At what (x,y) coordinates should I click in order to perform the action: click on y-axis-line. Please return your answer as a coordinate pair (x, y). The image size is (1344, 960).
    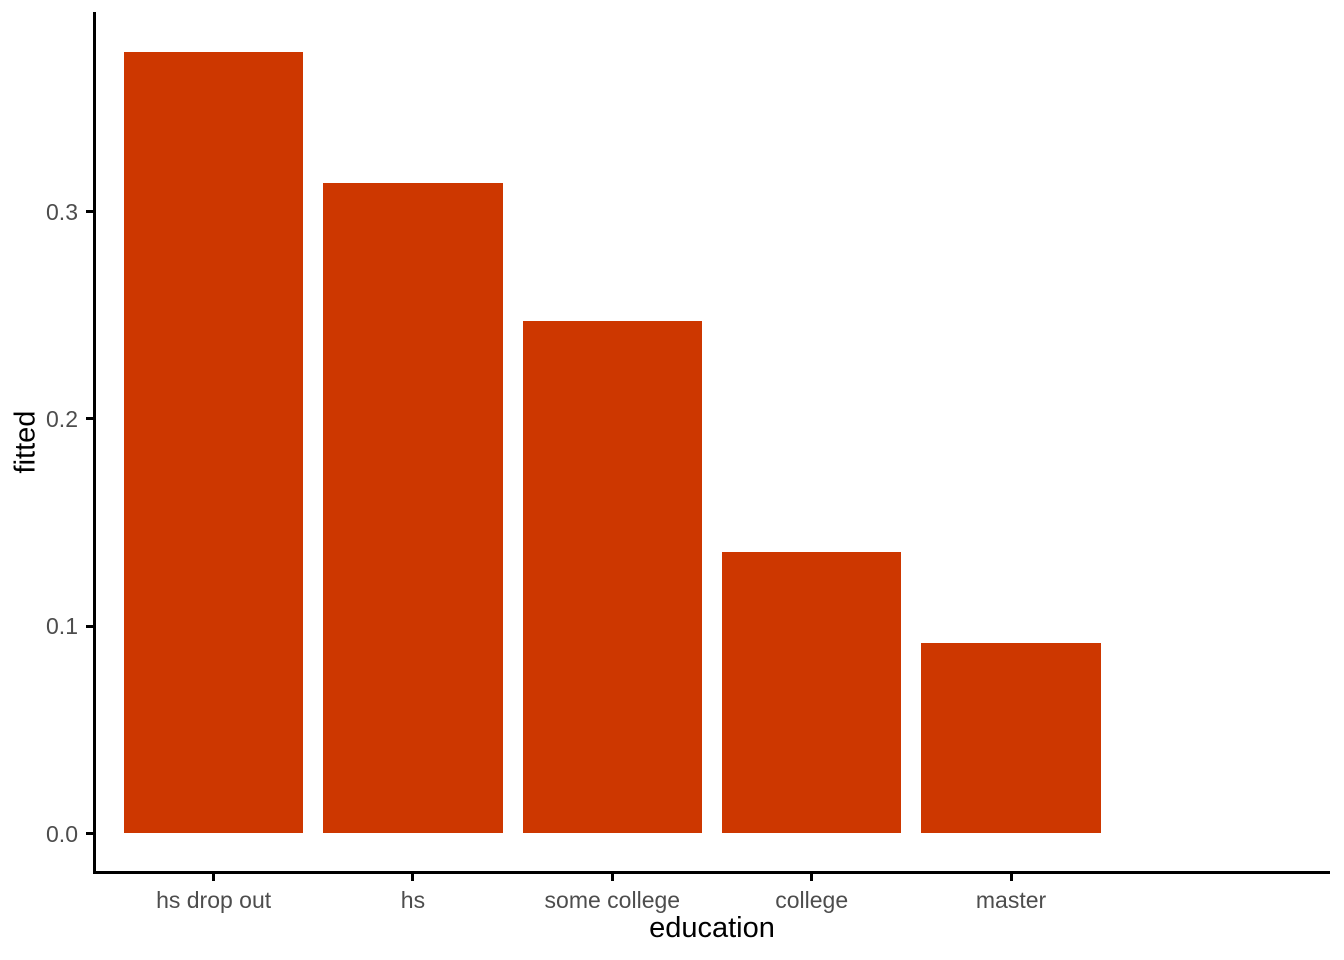
    Looking at the image, I should click on (94, 443).